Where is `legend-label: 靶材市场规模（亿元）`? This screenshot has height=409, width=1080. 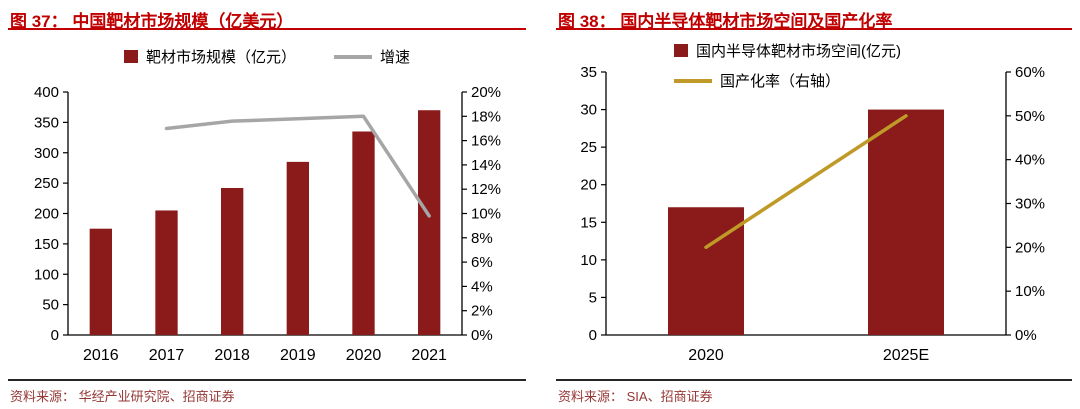 legend-label: 靶材市场规模（亿元） is located at coordinates (220, 57).